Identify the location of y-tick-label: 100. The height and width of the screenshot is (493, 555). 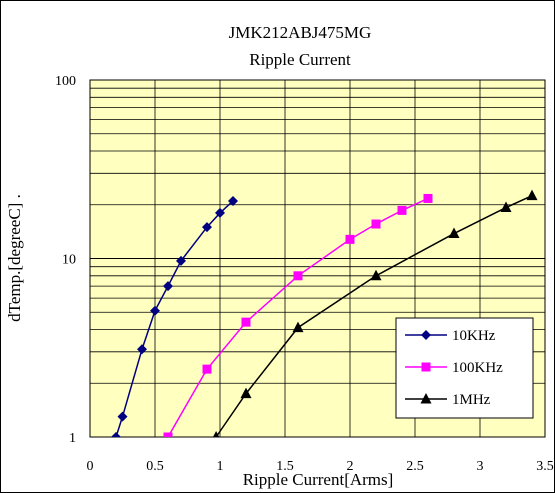
(65, 81).